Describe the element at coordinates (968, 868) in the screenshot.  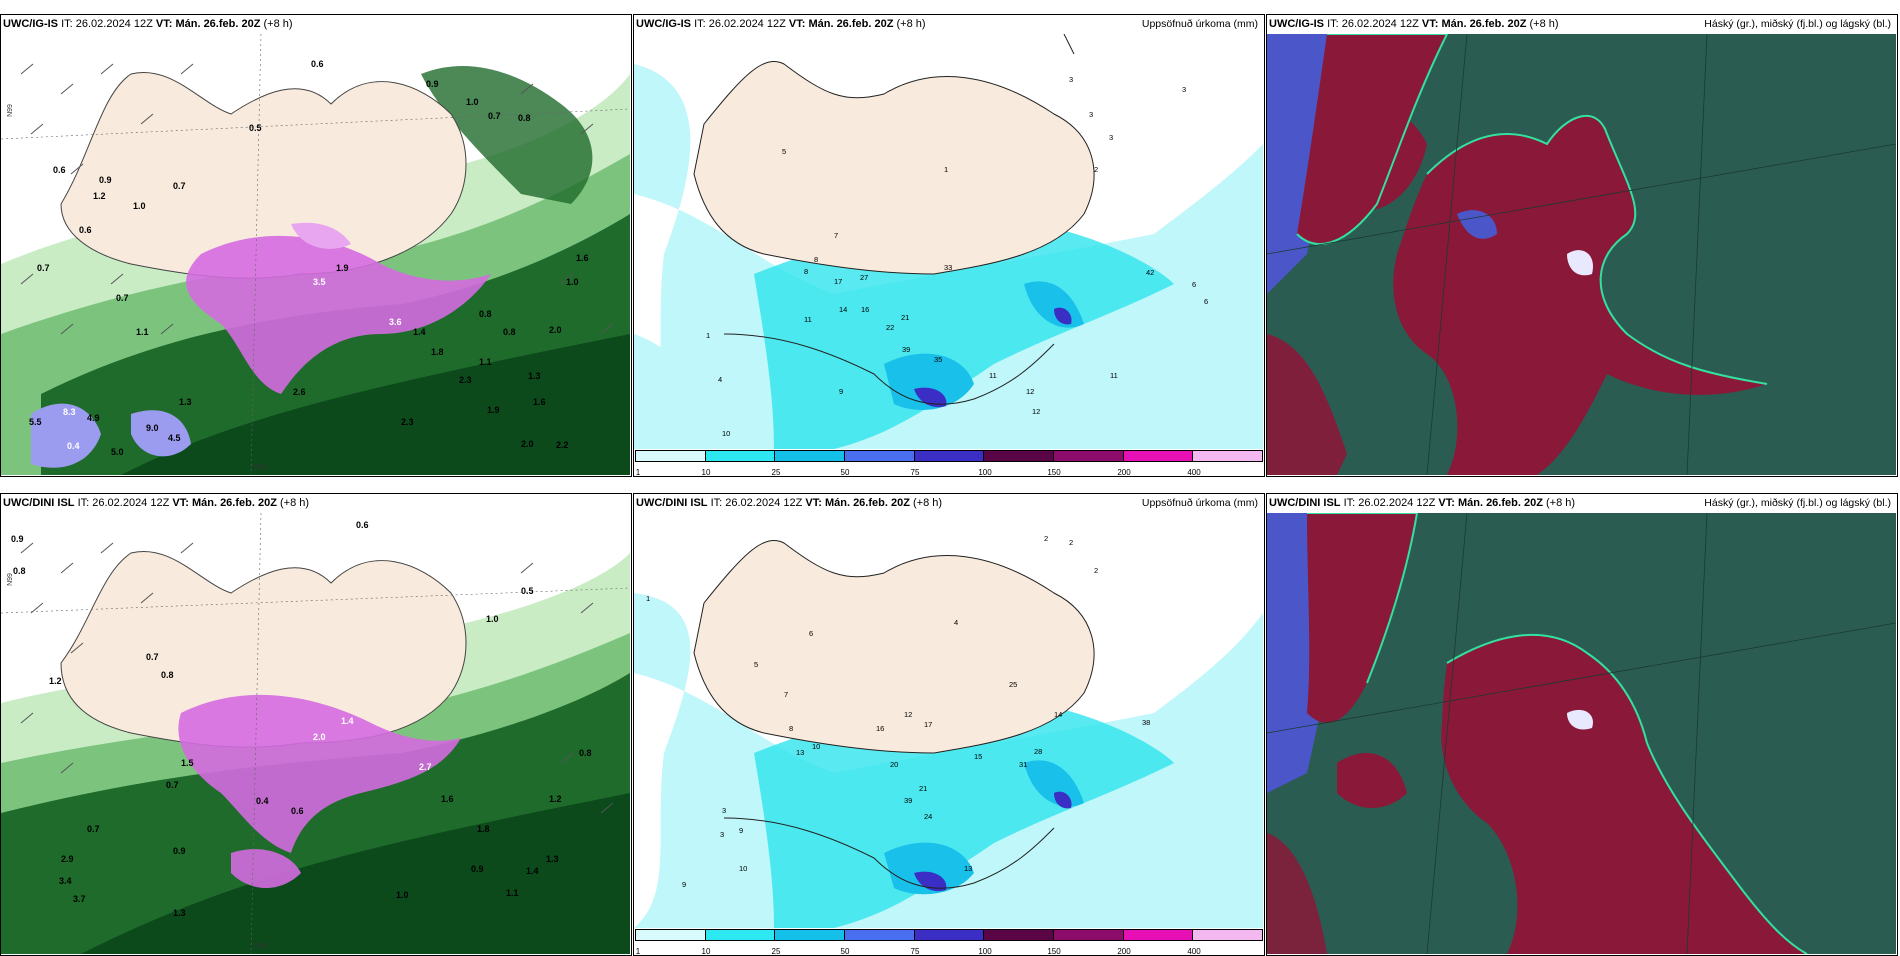
I see `precip-value: 13` at that location.